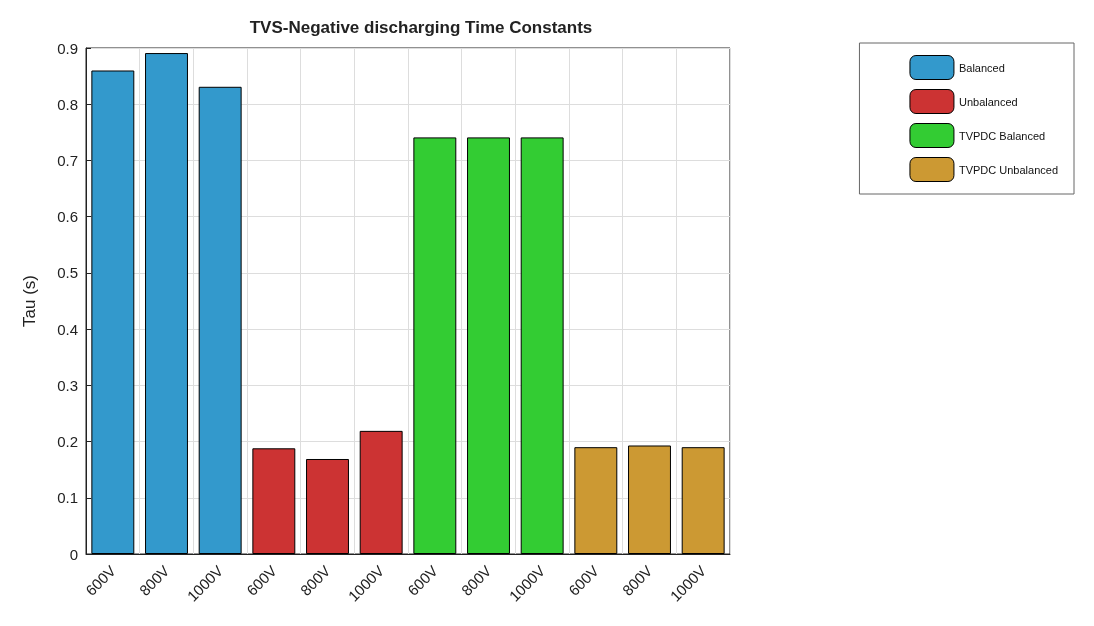 The image size is (1094, 626). I want to click on y-tick-label: 0.1, so click(67, 498).